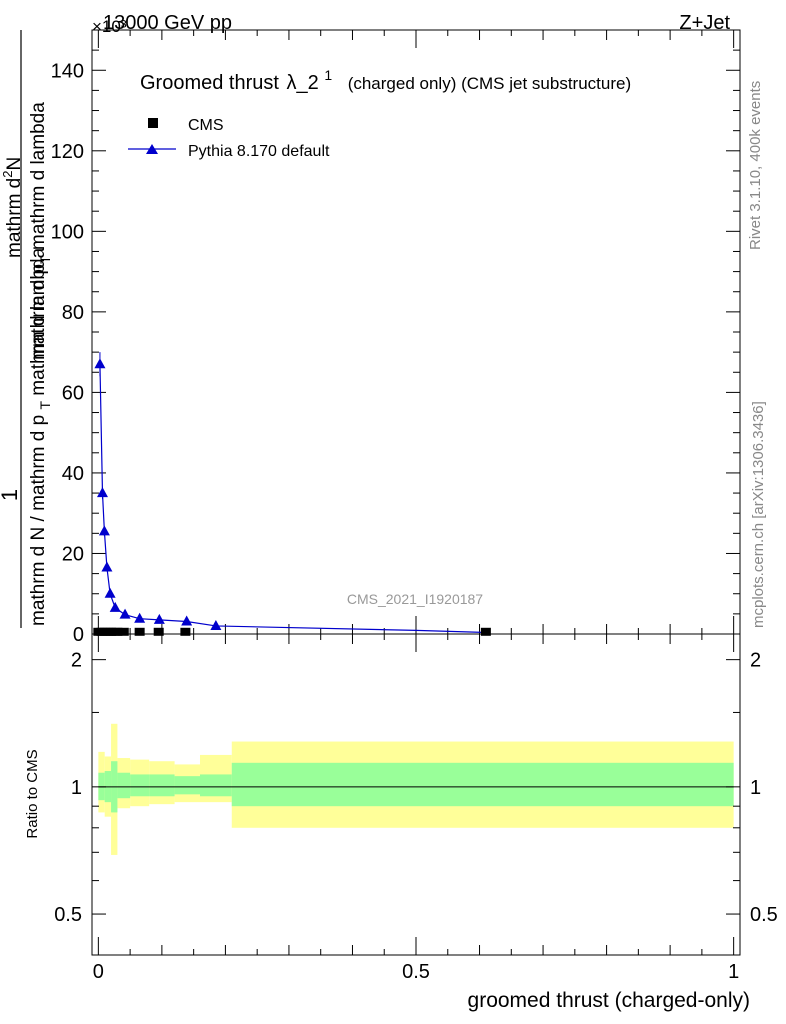  What do you see at coordinates (755, 661) in the screenshot?
I see `ratio-y-tick-label-right: 2` at bounding box center [755, 661].